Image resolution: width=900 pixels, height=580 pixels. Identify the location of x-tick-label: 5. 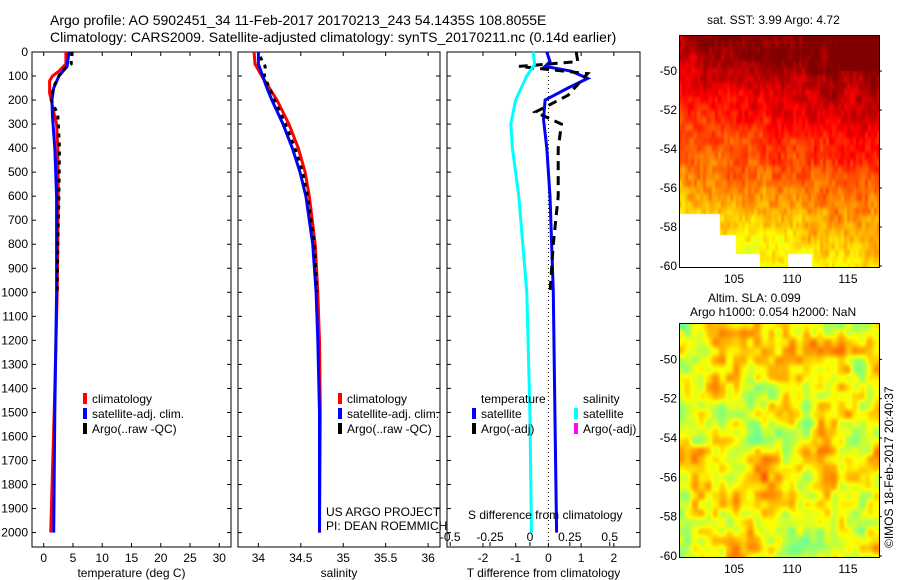
(73, 558).